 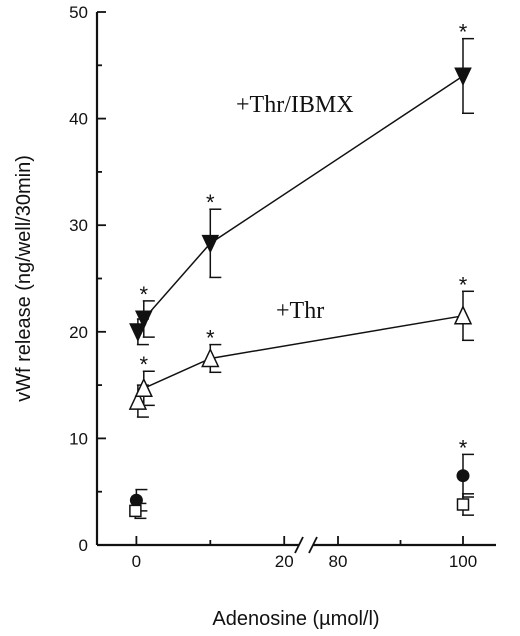 I want to click on y-tick-label: 40, so click(x=78, y=119).